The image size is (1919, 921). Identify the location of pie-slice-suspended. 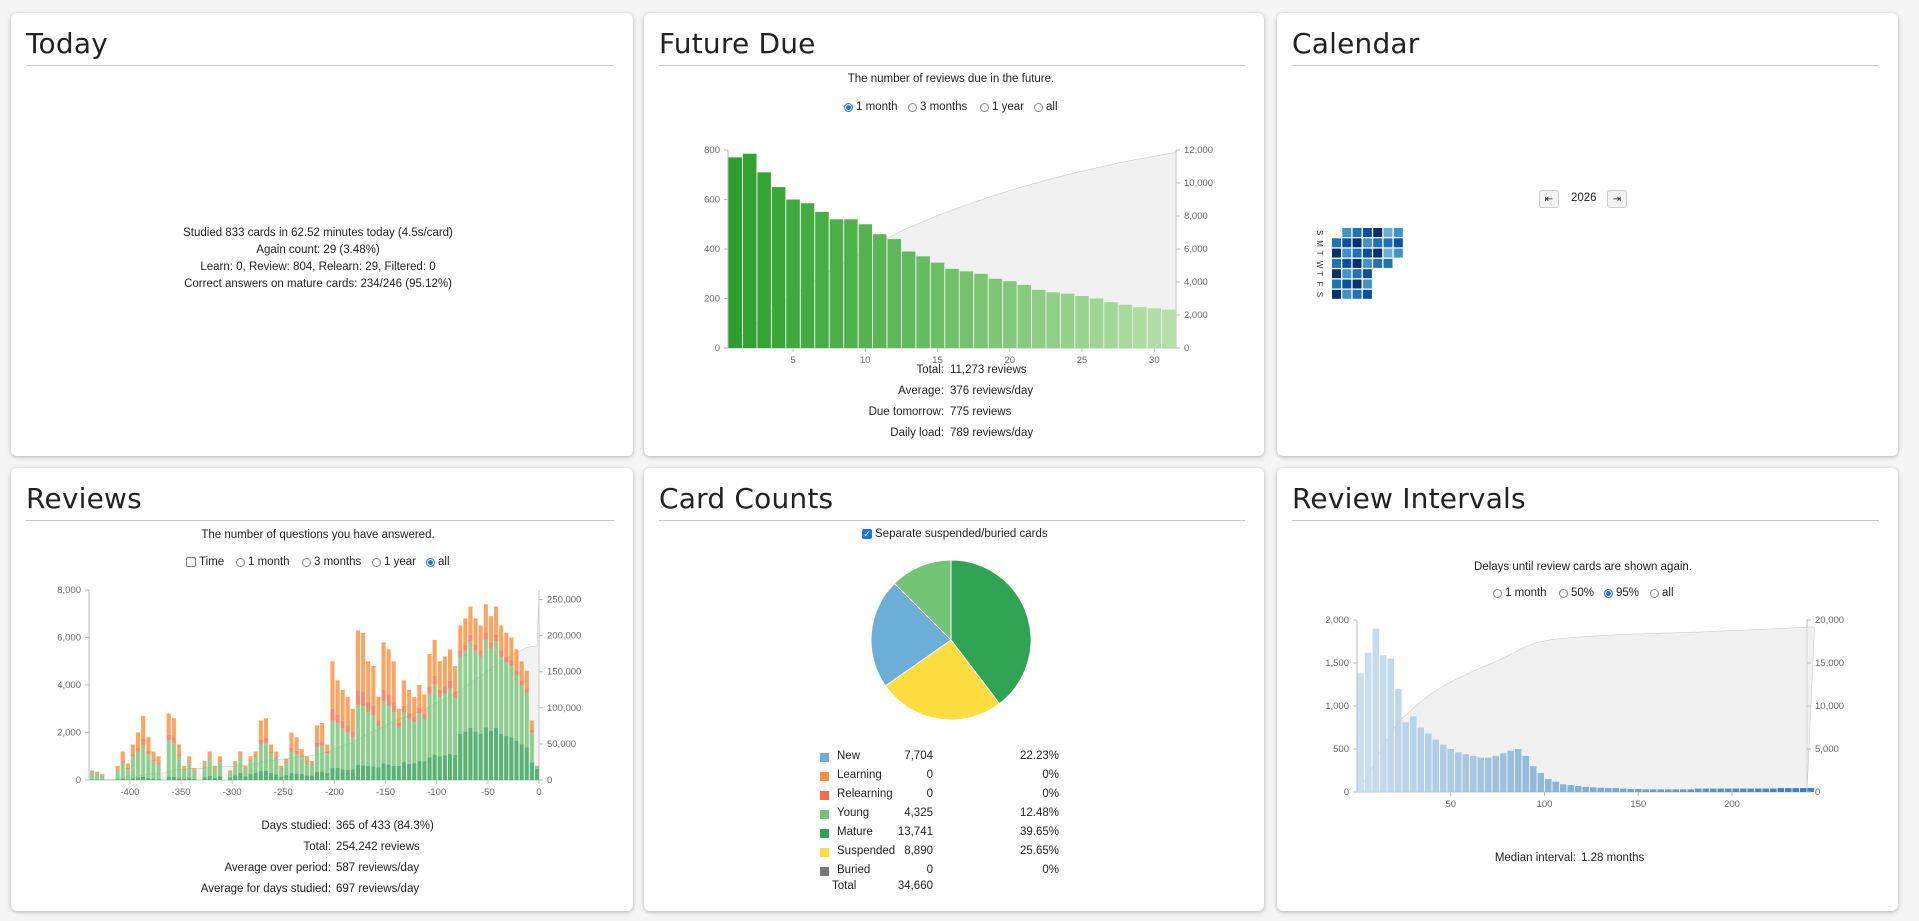
(942, 680).